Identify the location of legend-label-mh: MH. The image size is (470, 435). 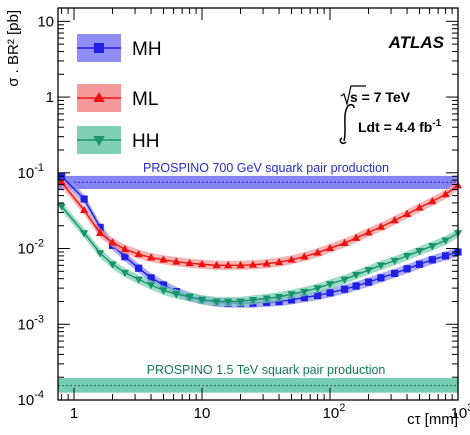
(147, 49).